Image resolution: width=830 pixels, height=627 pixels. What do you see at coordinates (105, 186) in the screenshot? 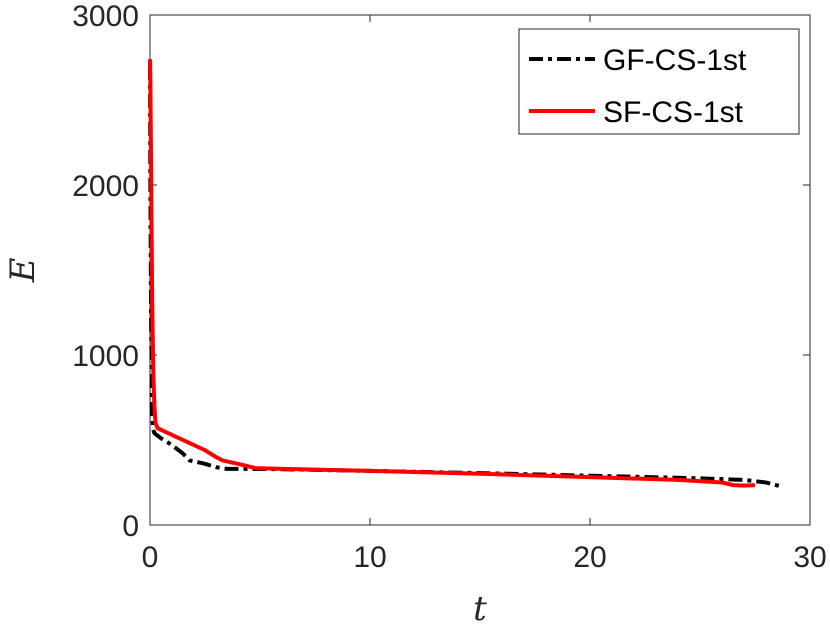
I see `y-tick-label: 2000` at bounding box center [105, 186].